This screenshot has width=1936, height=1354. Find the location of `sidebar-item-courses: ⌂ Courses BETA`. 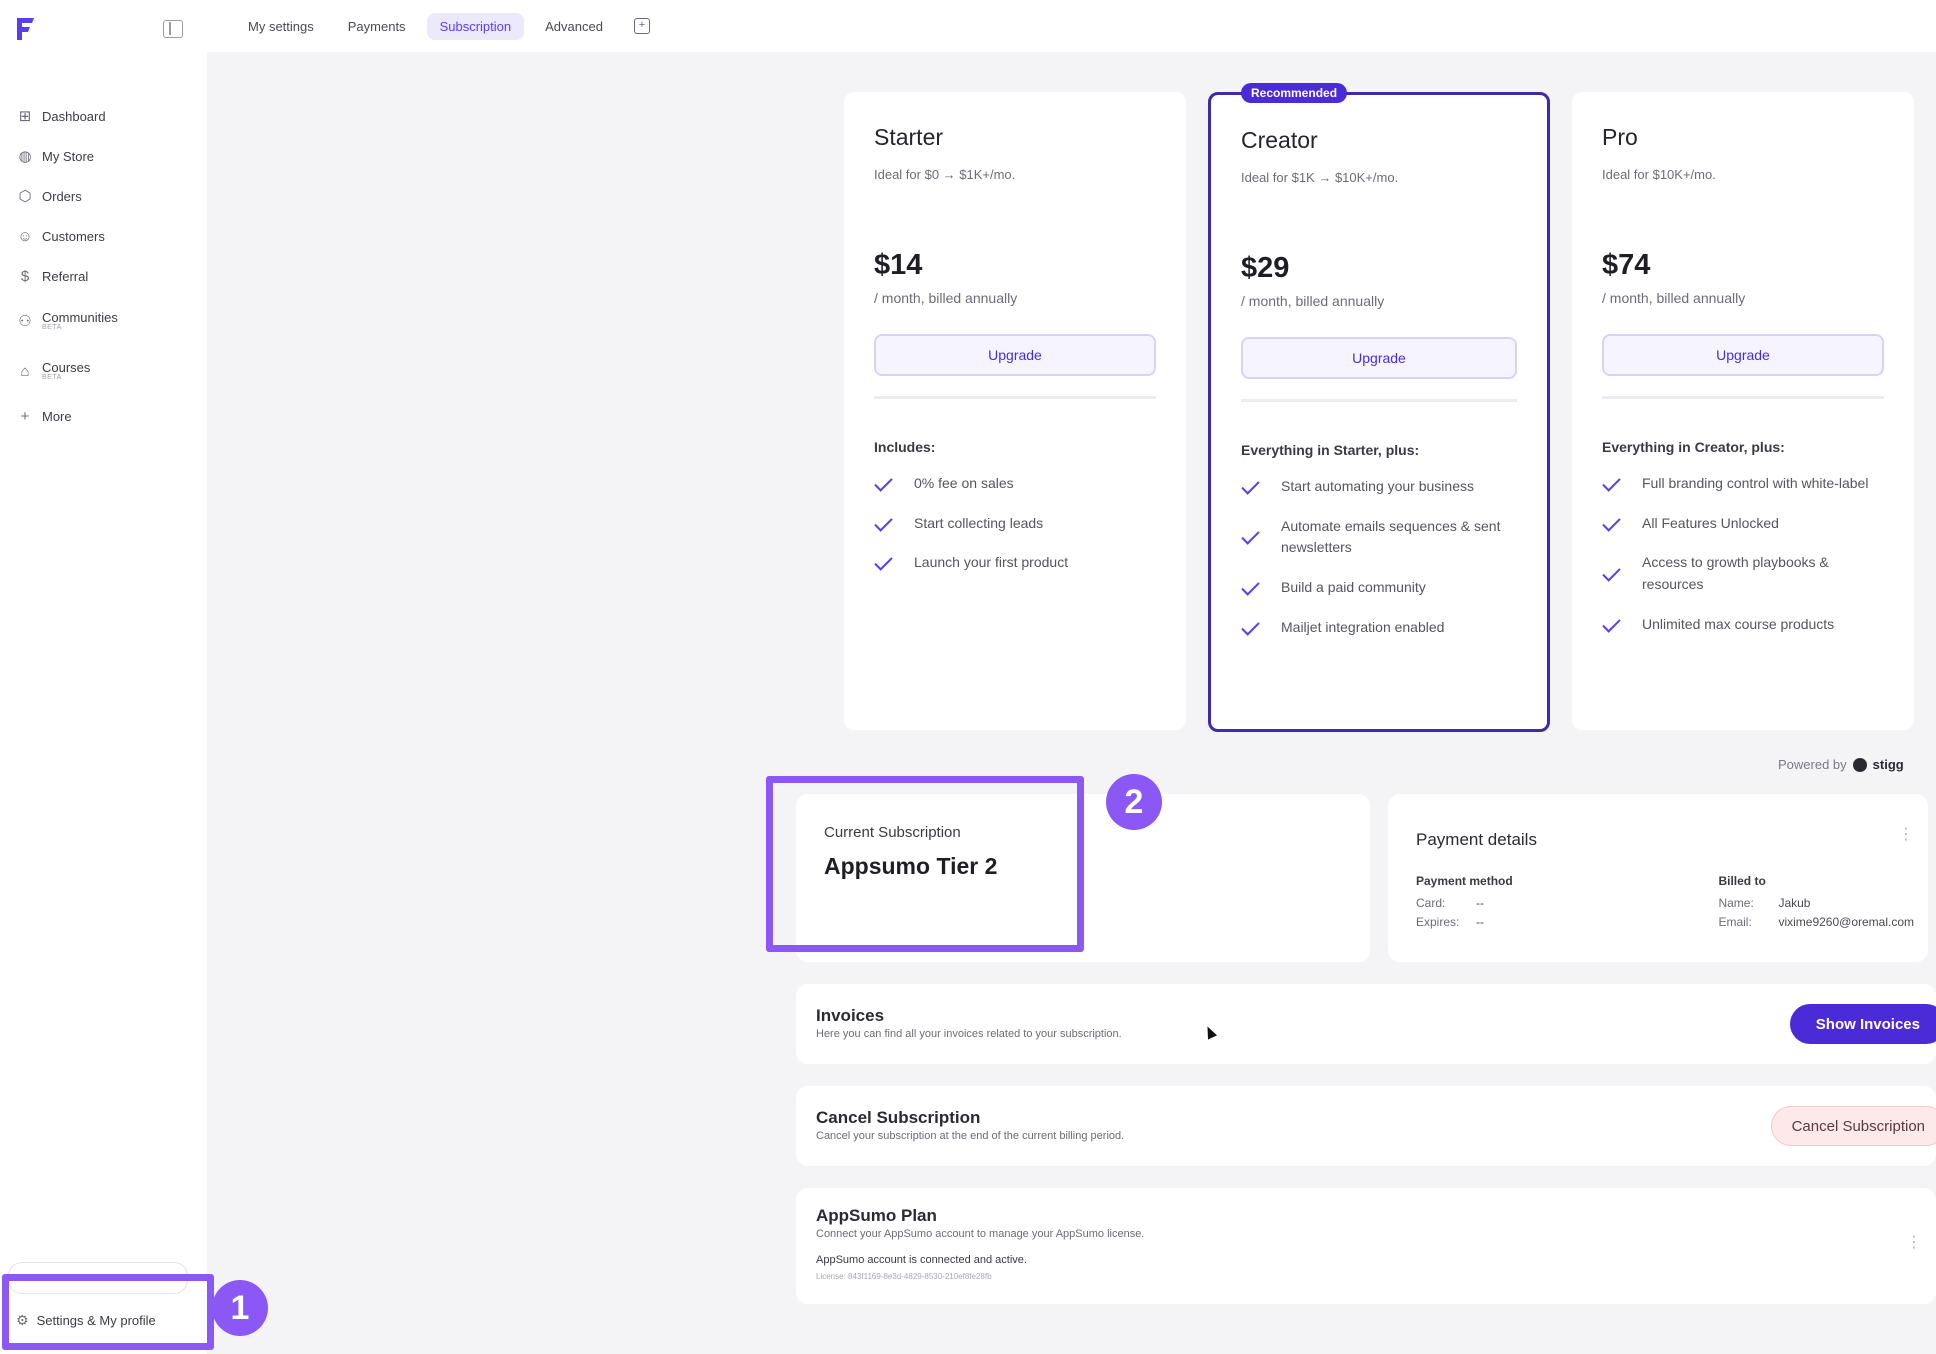

sidebar-item-courses: ⌂ Courses BETA is located at coordinates (106, 371).